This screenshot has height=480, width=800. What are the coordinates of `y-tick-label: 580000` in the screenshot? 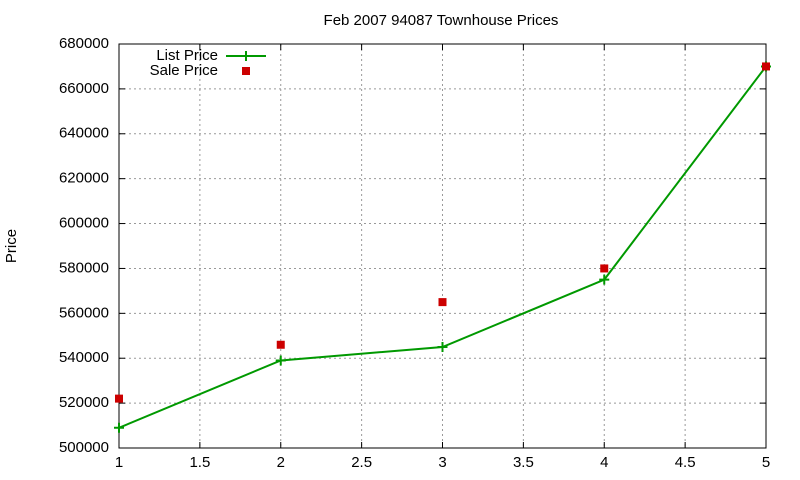 It's located at (84, 267).